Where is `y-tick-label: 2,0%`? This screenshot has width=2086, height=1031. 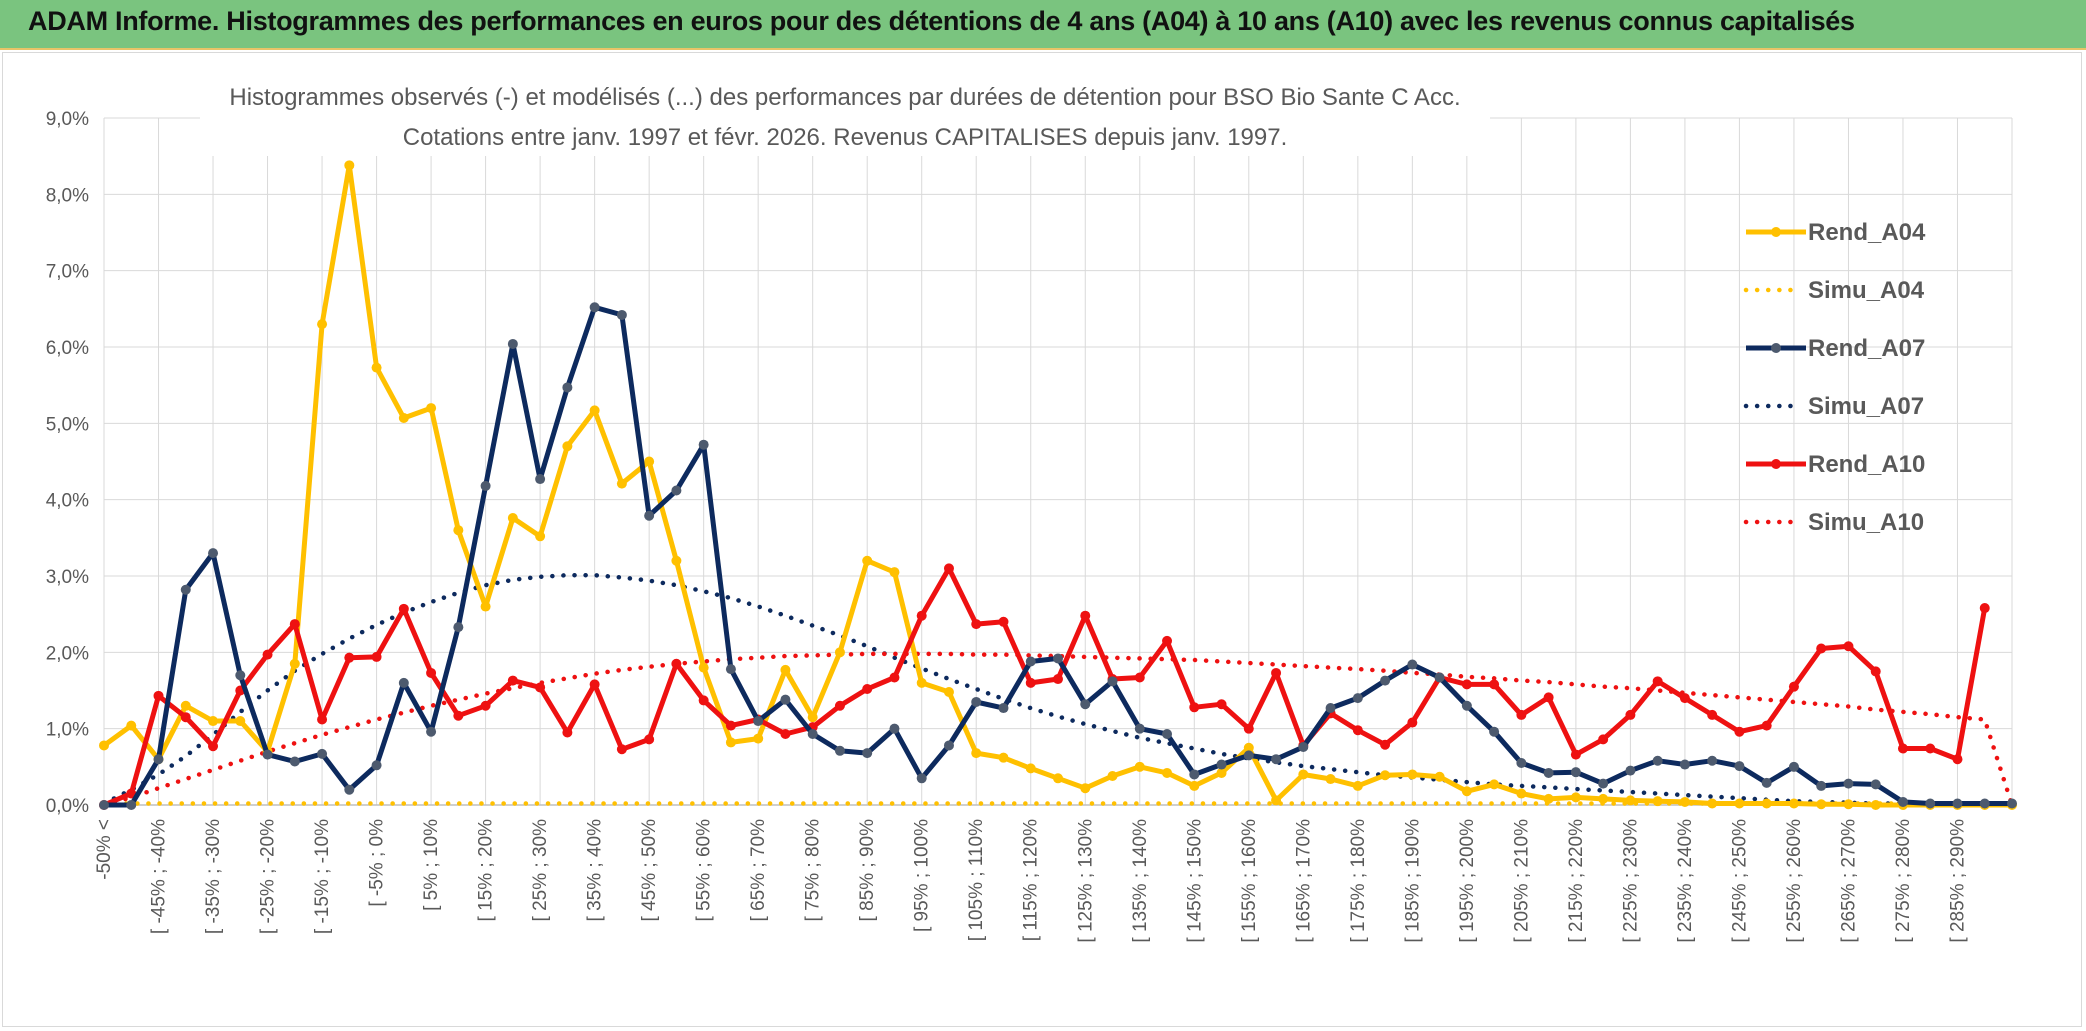
y-tick-label: 2,0% is located at coordinates (67, 653).